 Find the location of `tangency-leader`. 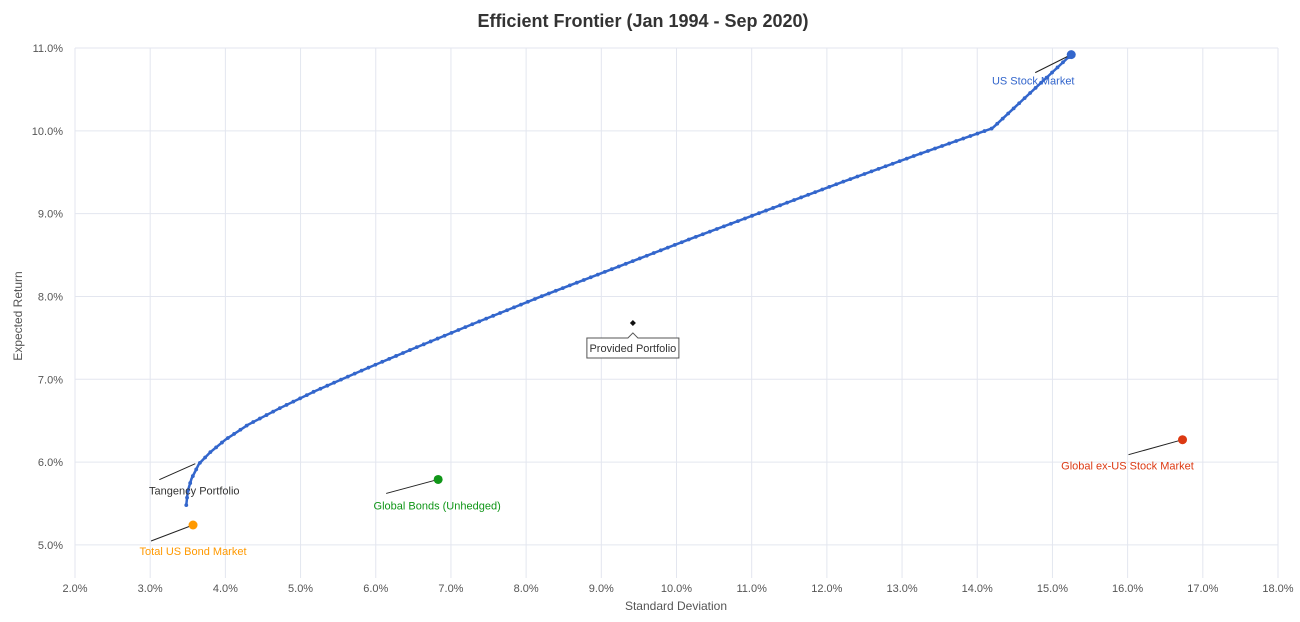

tangency-leader is located at coordinates (177, 472).